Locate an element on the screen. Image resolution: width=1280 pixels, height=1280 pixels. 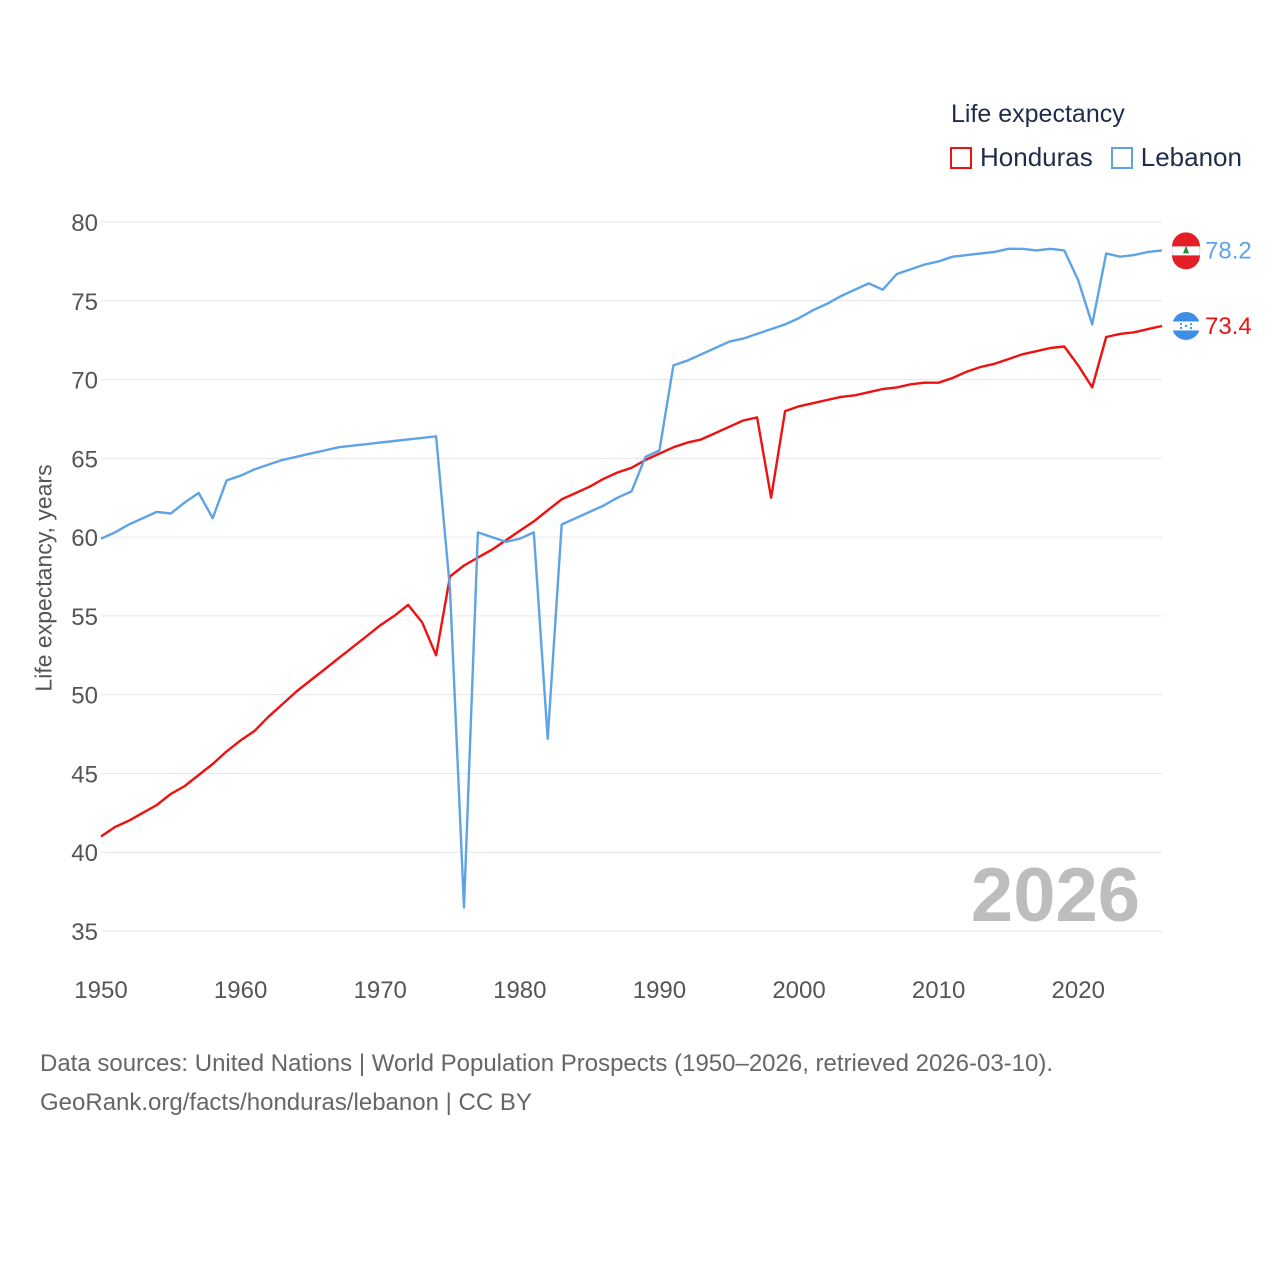
flag-lebanon-bottom-stripe is located at coordinates (1186, 262).